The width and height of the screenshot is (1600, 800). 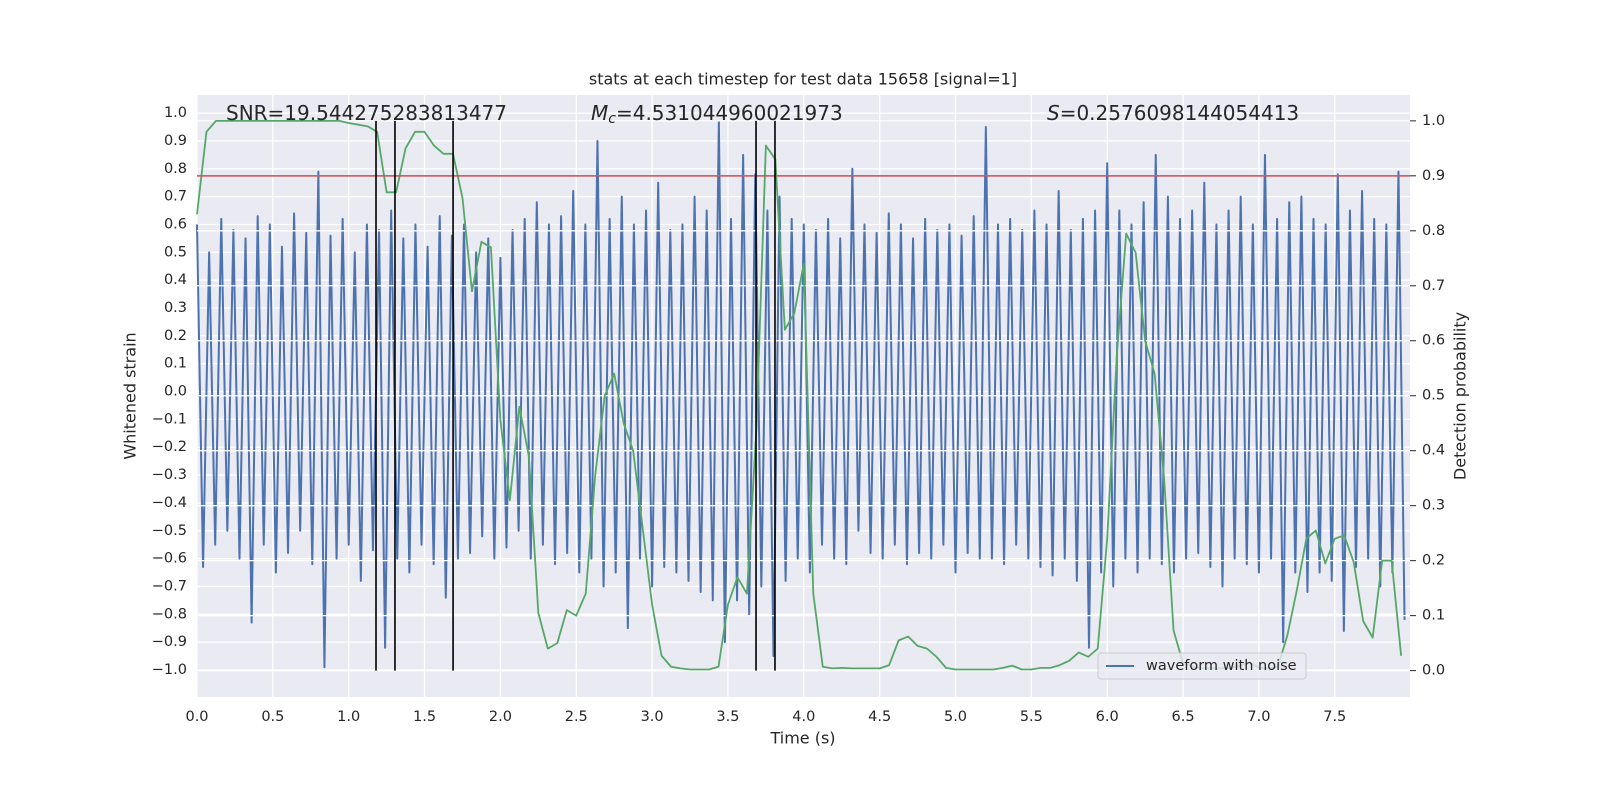 What do you see at coordinates (1433, 506) in the screenshot?
I see `y2-tick-label: 0.3` at bounding box center [1433, 506].